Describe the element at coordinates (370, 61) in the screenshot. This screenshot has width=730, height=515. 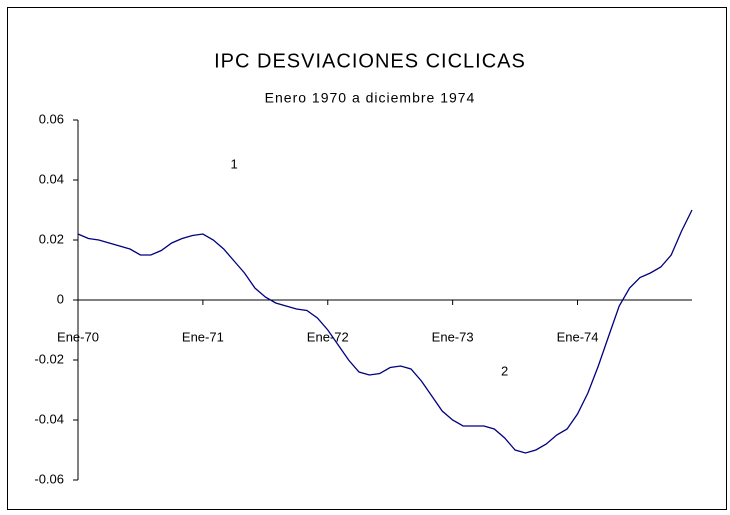
I see `chart-title: IPC DESVIACIONES CICLICAS` at that location.